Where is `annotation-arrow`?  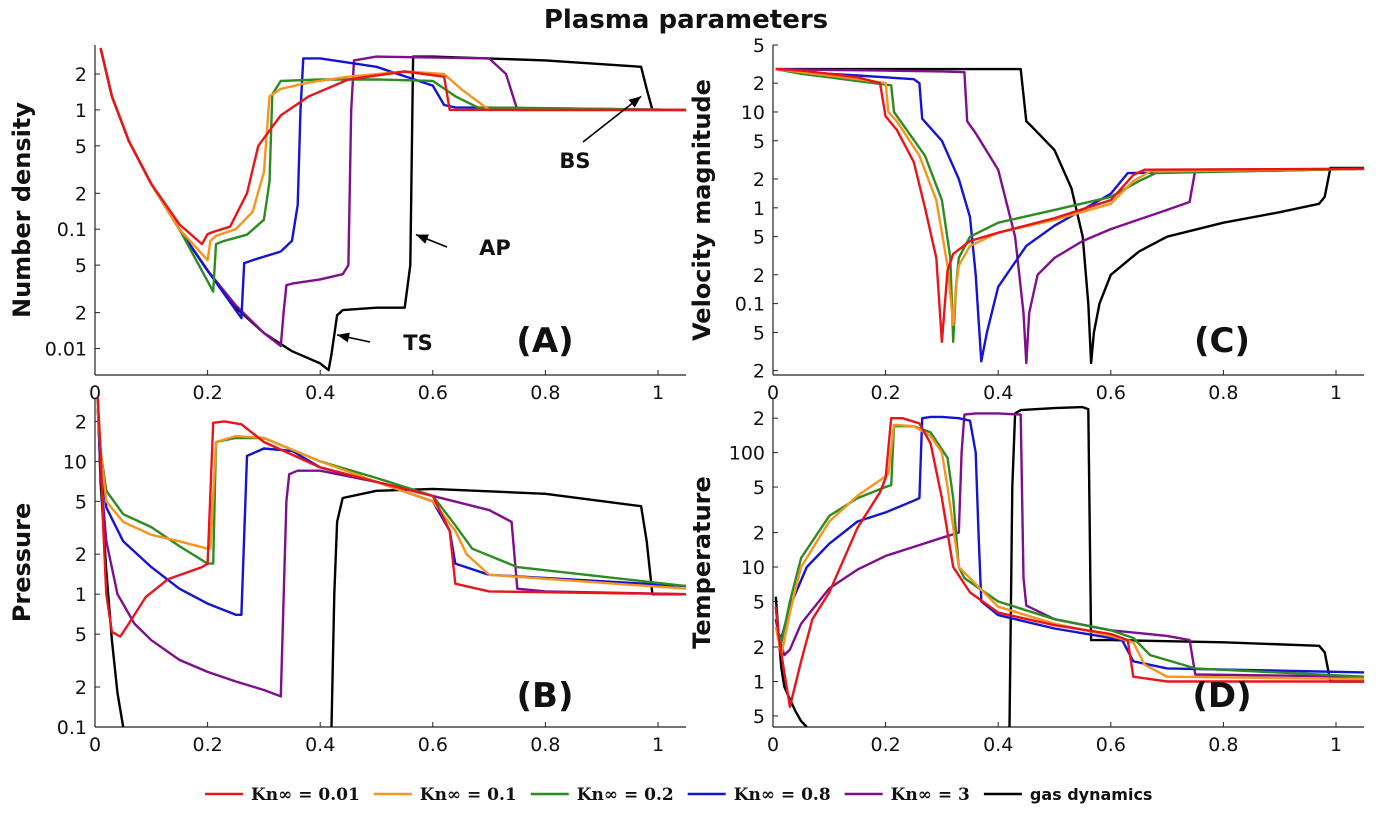 annotation-arrow is located at coordinates (612, 119).